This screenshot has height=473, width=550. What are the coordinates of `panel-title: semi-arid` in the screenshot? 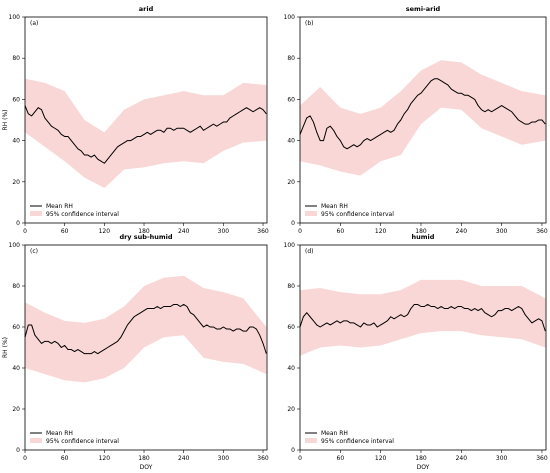 It's located at (423, 9).